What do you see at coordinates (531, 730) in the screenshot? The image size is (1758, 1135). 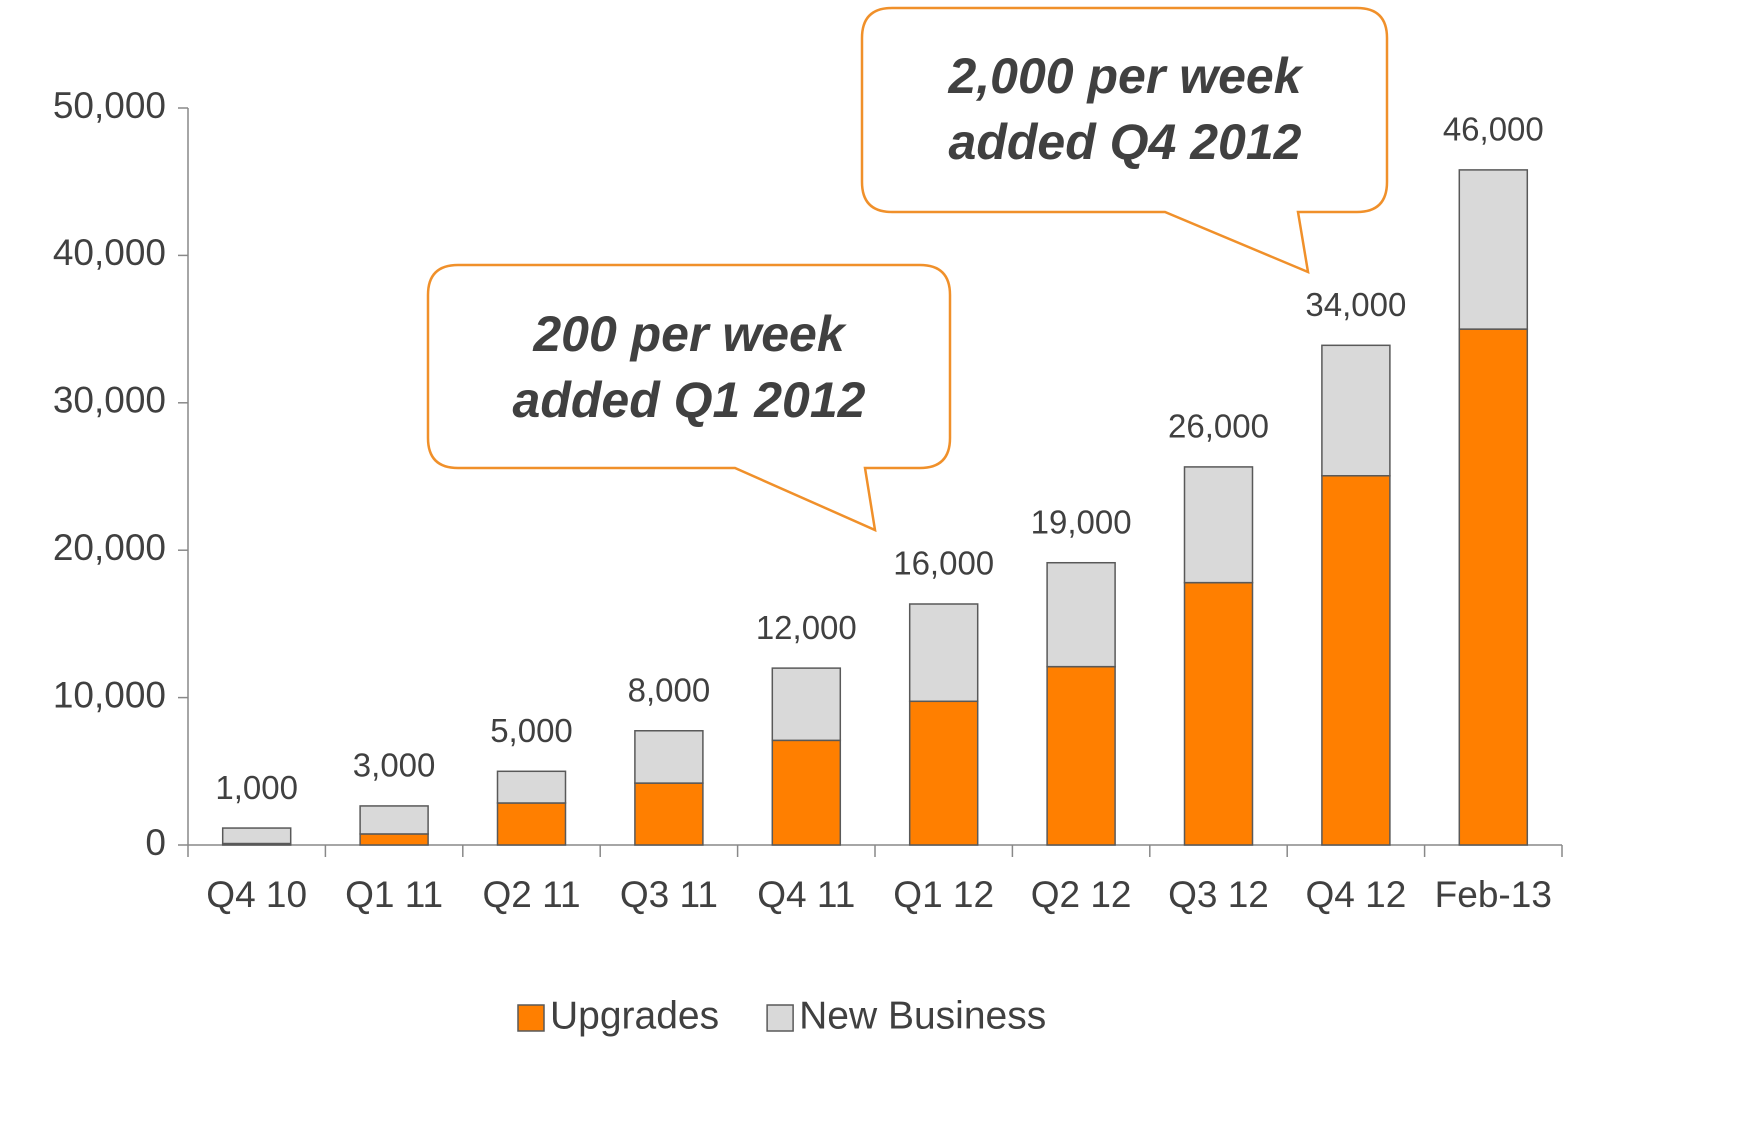 I see `total-label: 5,000` at bounding box center [531, 730].